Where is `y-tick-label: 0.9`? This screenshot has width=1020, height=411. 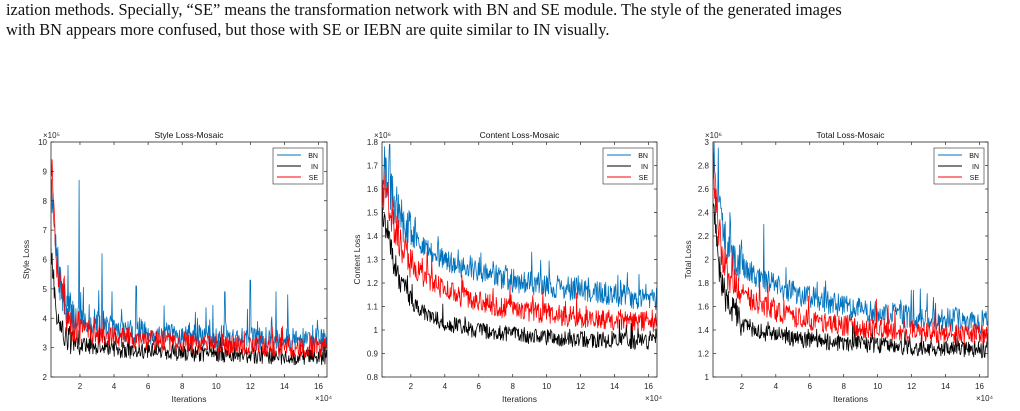 y-tick-label: 0.9 is located at coordinates (373, 354).